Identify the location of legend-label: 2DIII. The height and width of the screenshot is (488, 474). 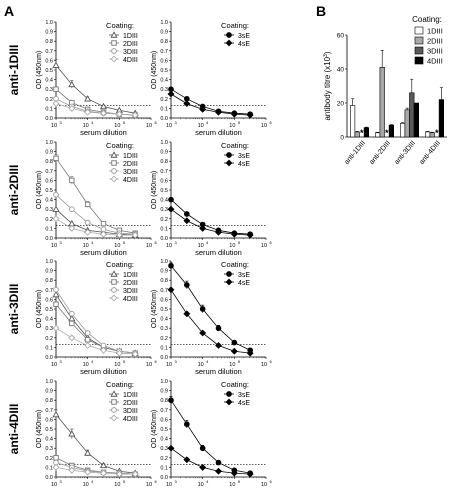
(130, 164).